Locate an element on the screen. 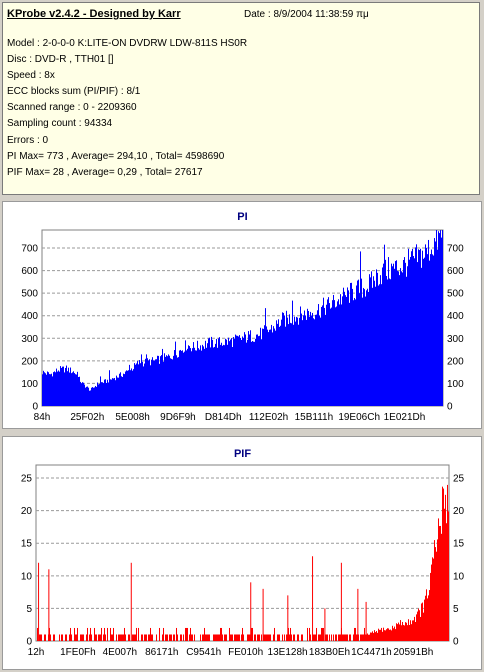  pif-y-tick-right: 20 is located at coordinates (459, 511).